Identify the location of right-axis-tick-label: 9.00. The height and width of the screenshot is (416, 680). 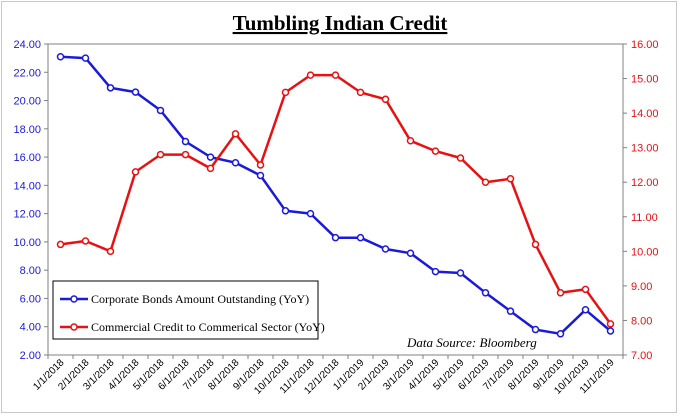
(641, 287).